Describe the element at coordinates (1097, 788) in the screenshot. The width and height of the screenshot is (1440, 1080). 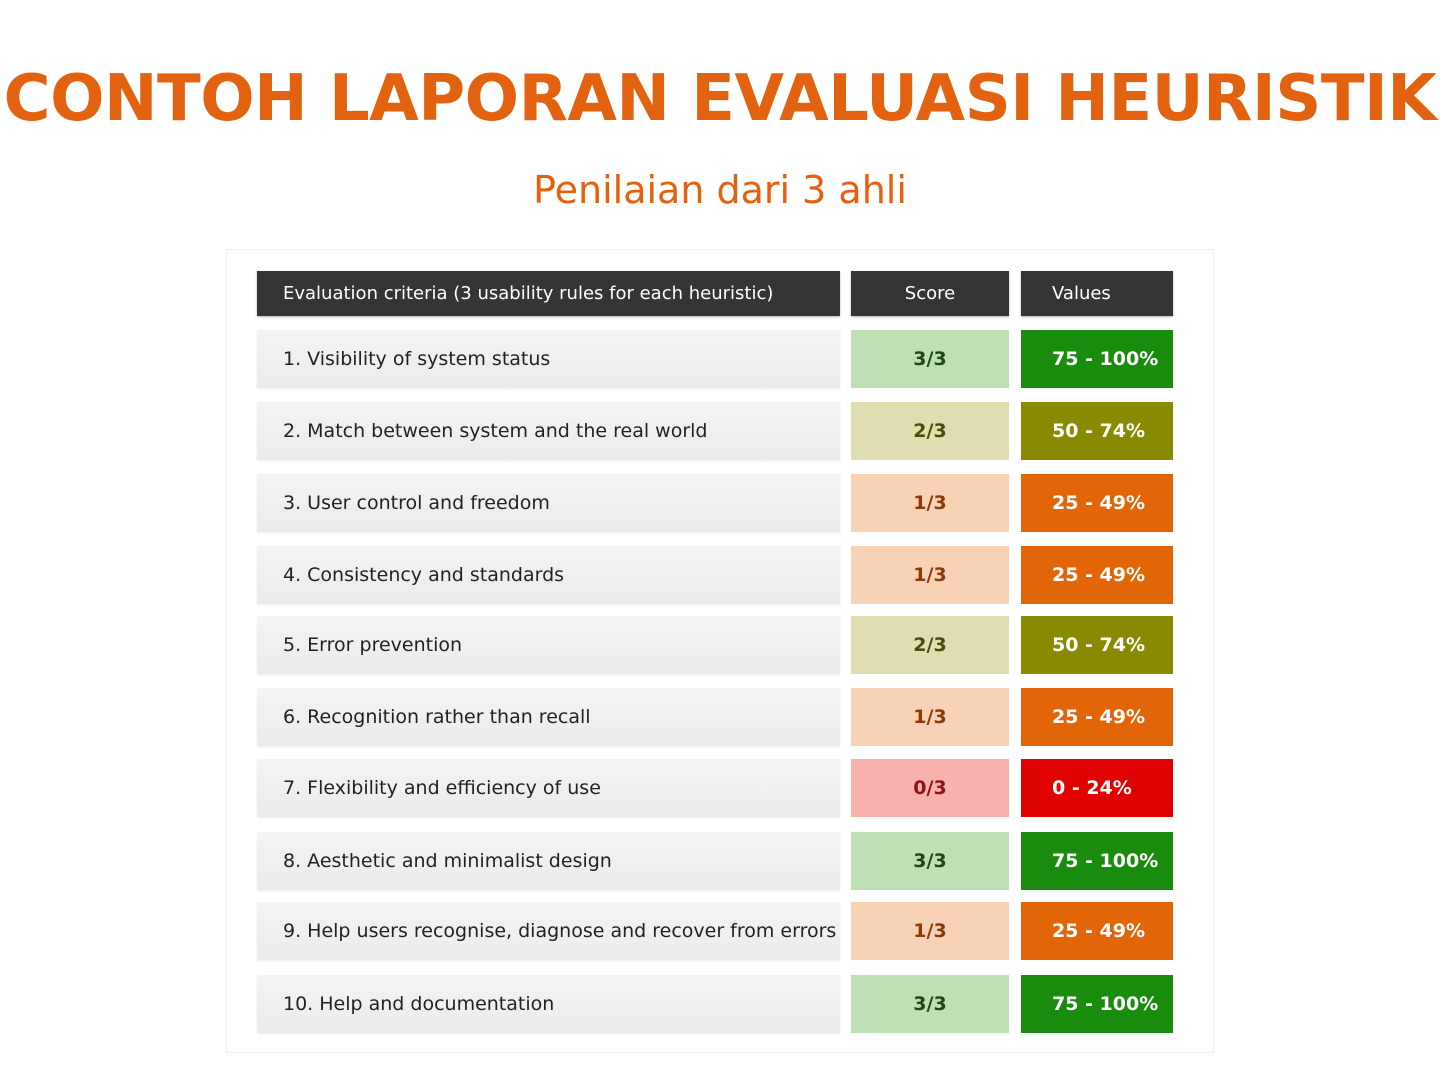
I see `table-row-value-badge: 0 - 24%` at that location.